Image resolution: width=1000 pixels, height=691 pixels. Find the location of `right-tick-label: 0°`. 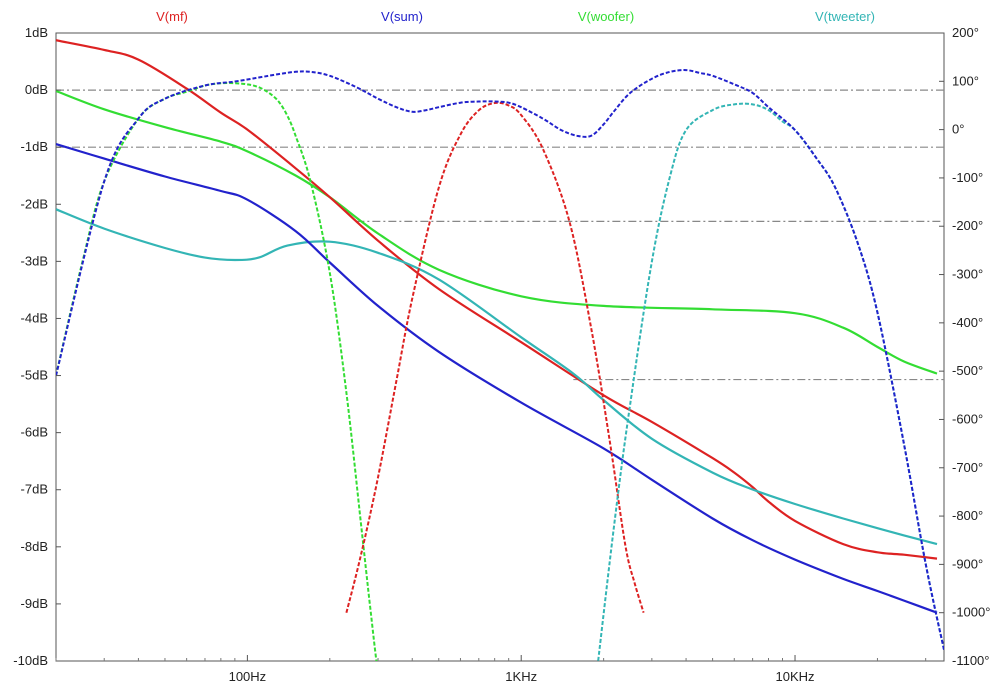

right-tick-label: 0° is located at coordinates (958, 129).